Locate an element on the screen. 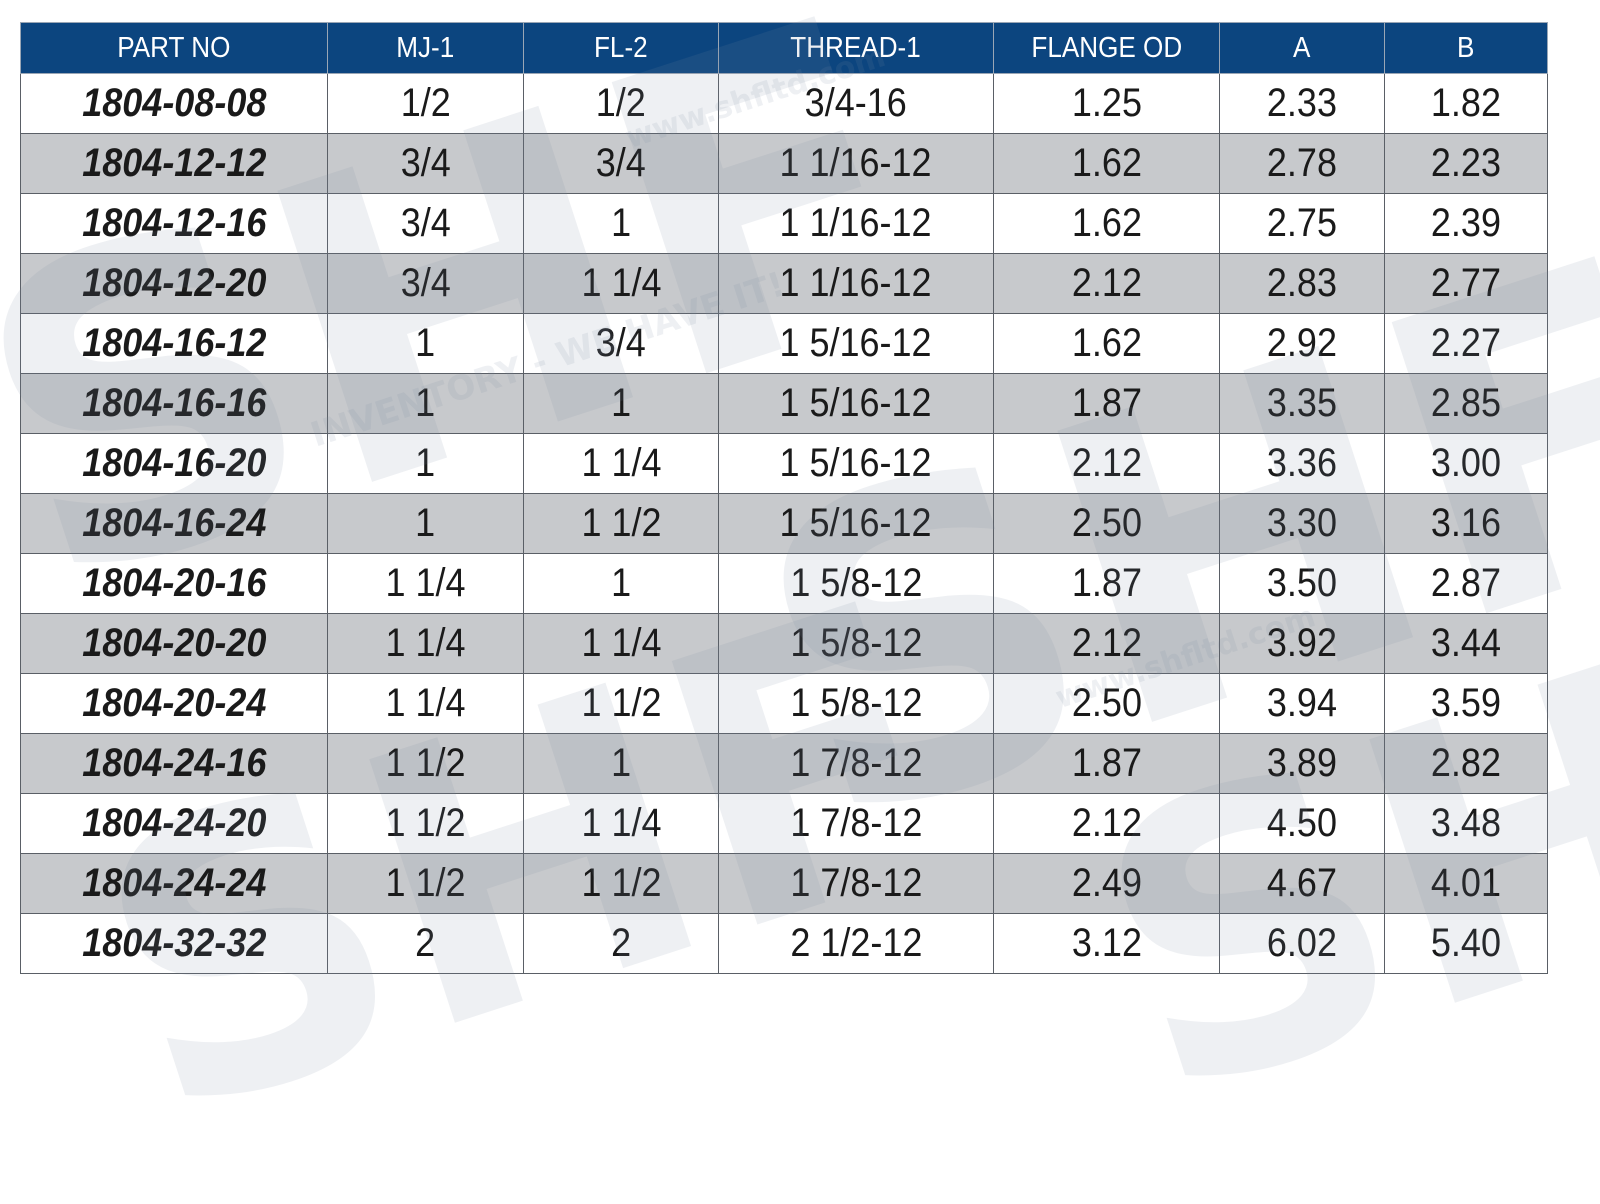  cell-value: 5.40 is located at coordinates (1466, 943).